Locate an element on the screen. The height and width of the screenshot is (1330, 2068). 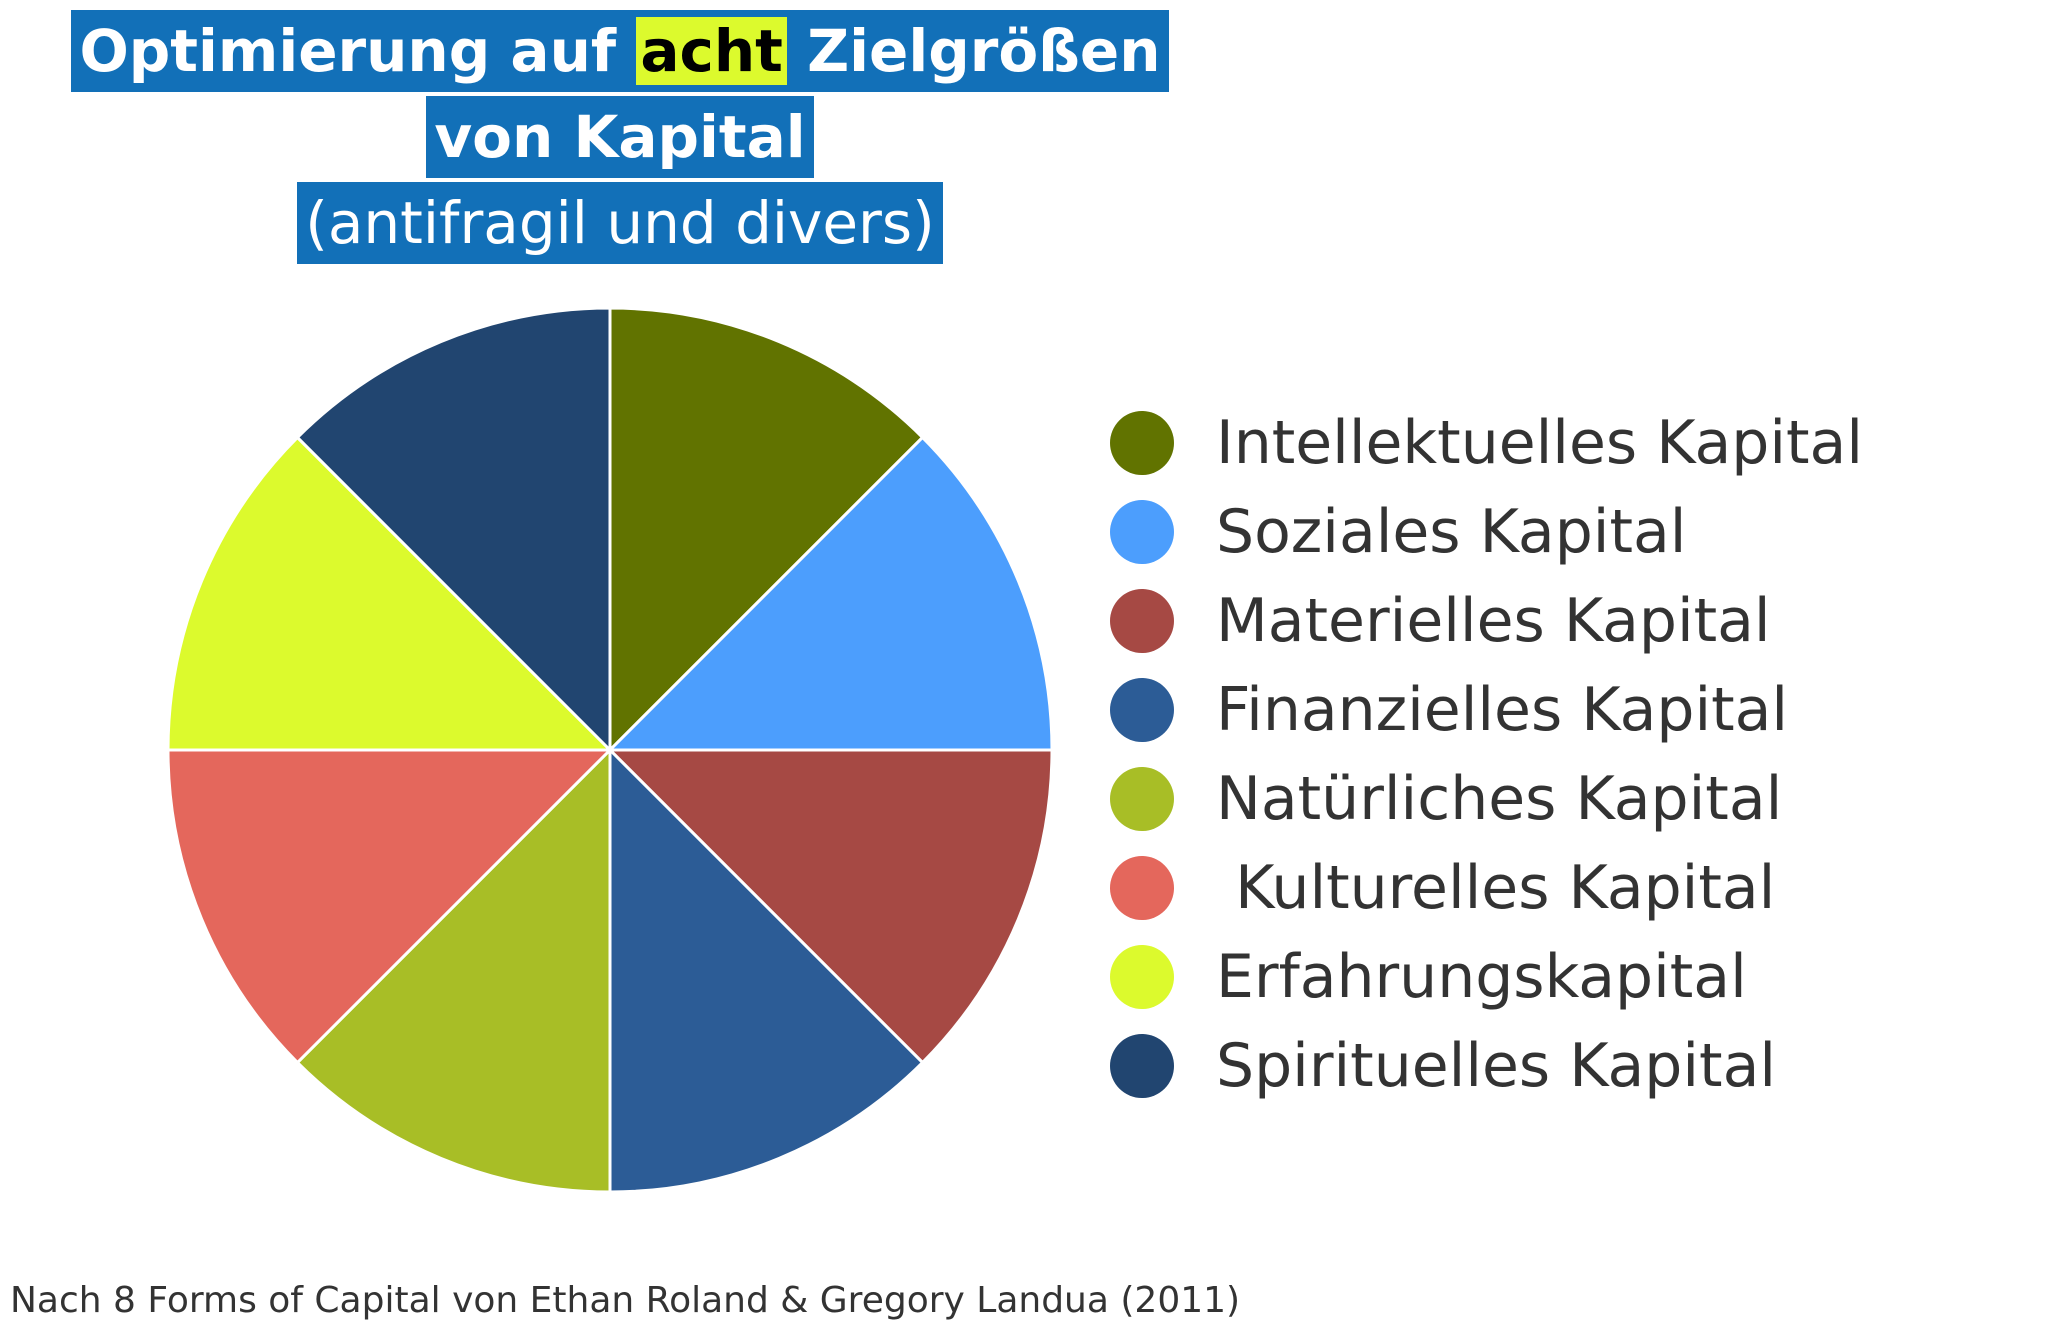
title-text-before: Optimierung auf is located at coordinates (348, 51).